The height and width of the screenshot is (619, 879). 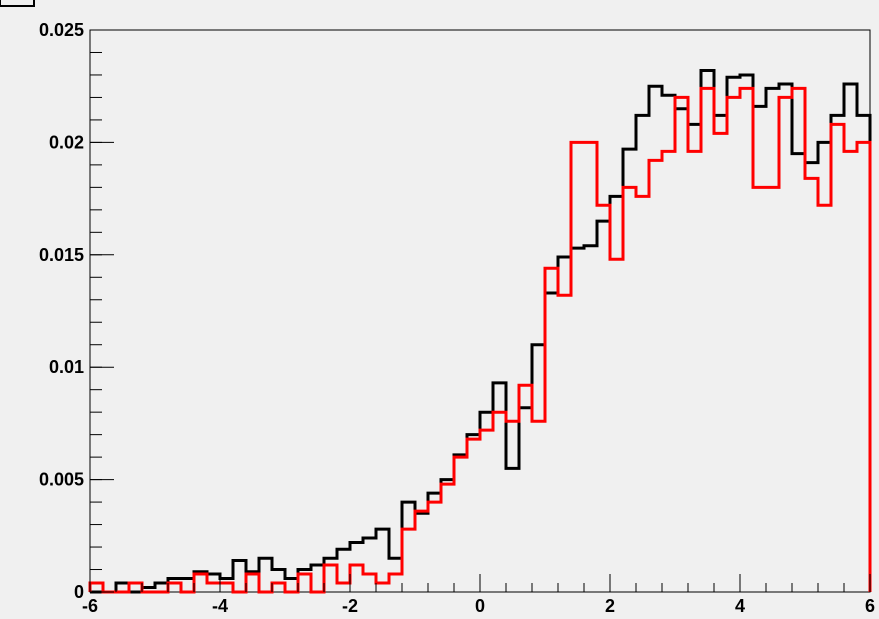 What do you see at coordinates (61, 255) in the screenshot?
I see `y-tick-label: 0.015` at bounding box center [61, 255].